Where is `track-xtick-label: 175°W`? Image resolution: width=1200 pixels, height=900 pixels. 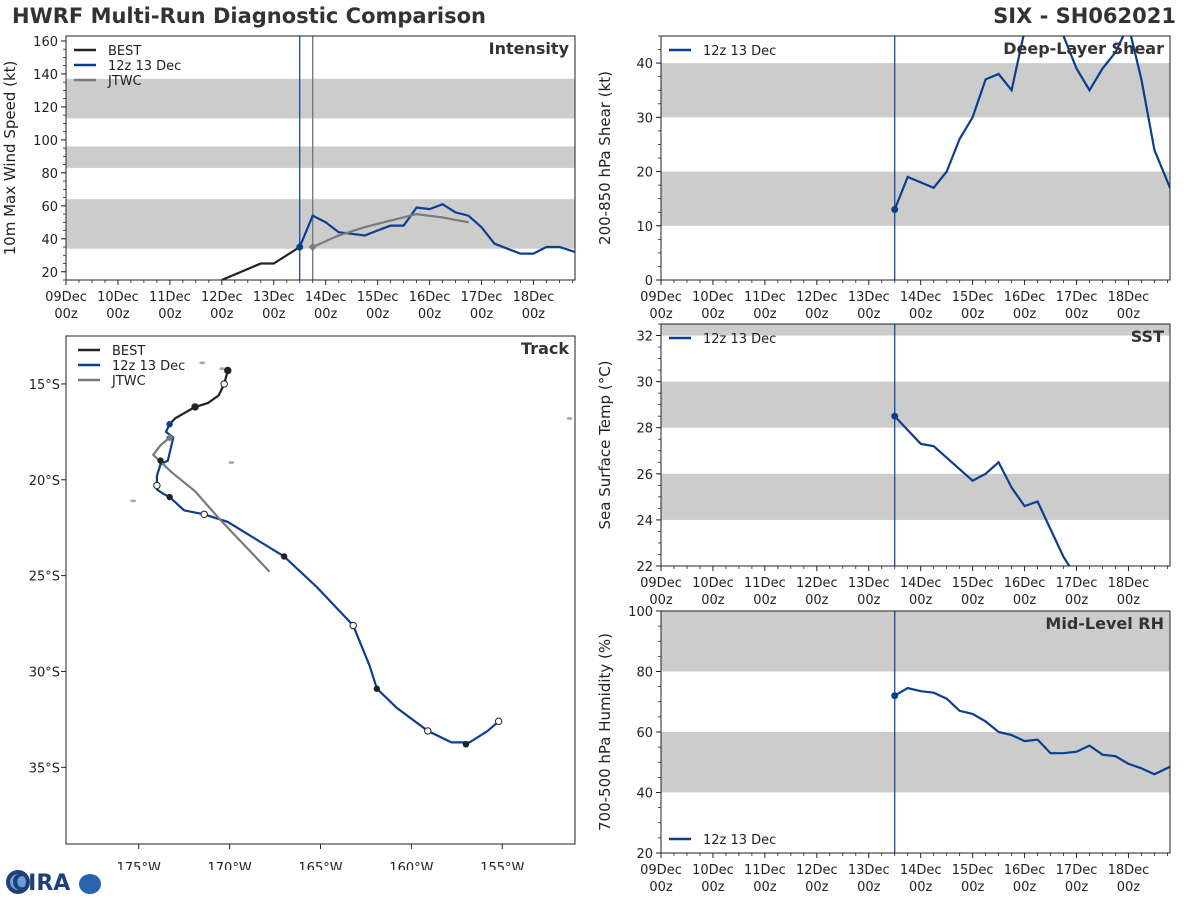 track-xtick-label: 175°W is located at coordinates (139, 865).